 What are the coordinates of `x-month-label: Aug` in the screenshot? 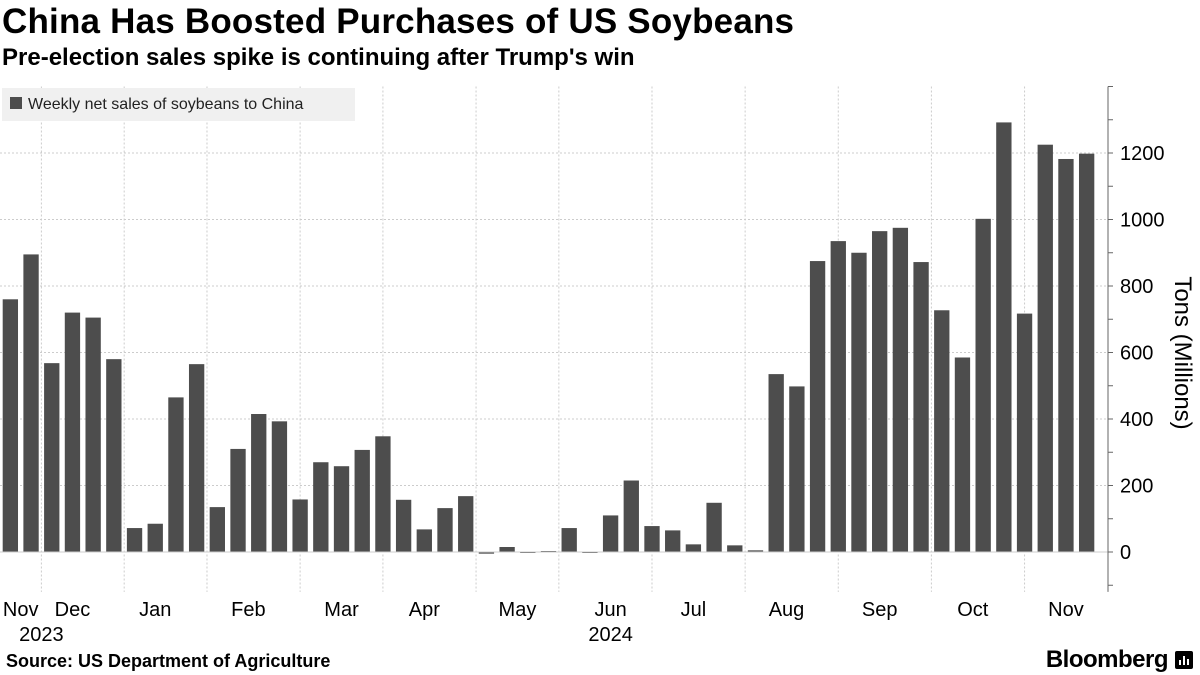 It's located at (787, 610).